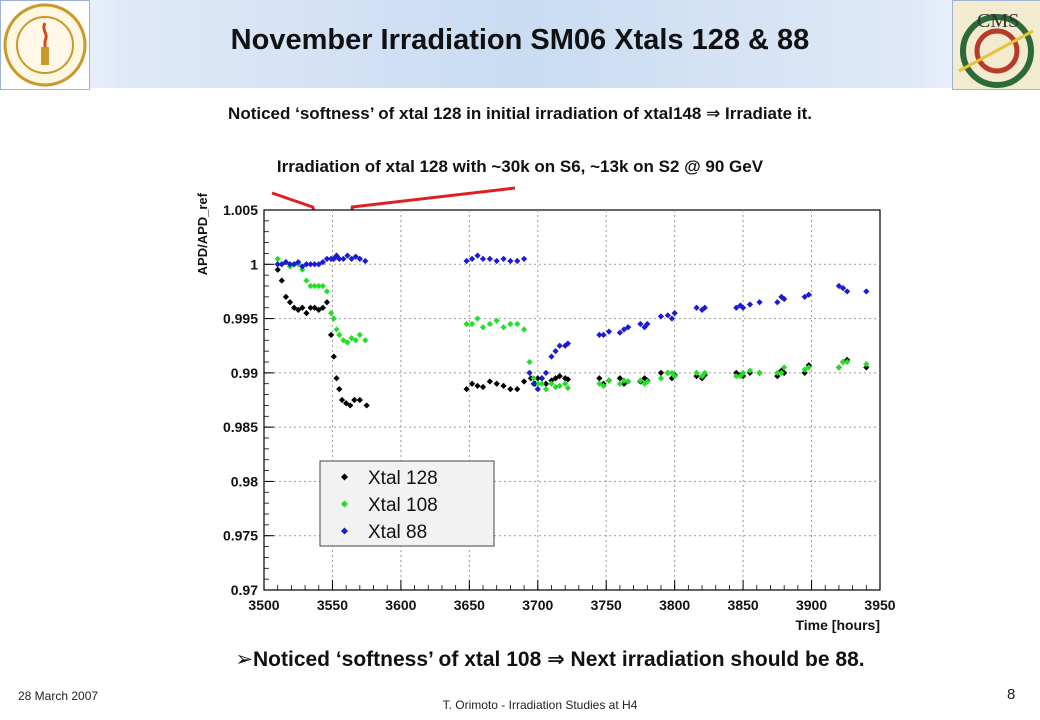 The height and width of the screenshot is (720, 1040). I want to click on slide-title: November Irradiation SM06 Xtals 128 & 88, so click(520, 40).